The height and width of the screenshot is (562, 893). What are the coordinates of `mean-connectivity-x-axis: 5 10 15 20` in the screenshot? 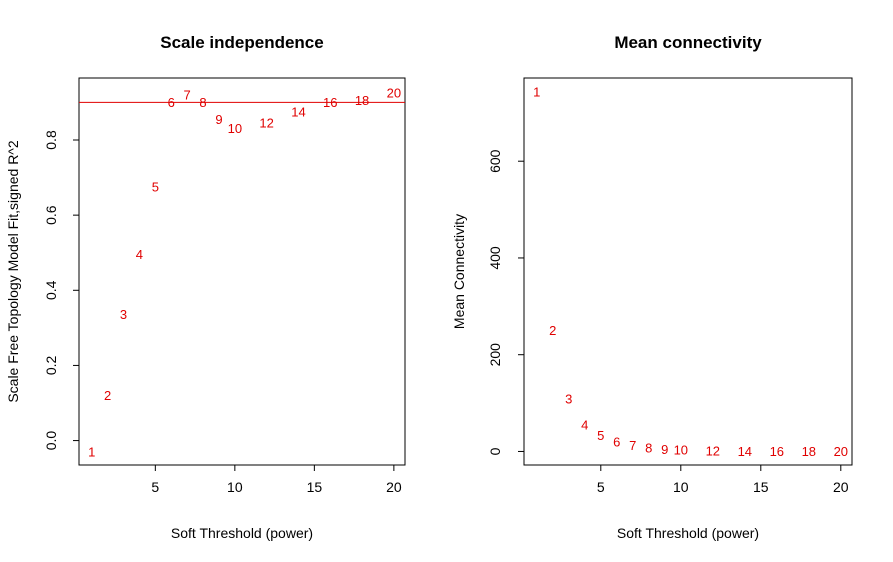 It's located at (723, 479).